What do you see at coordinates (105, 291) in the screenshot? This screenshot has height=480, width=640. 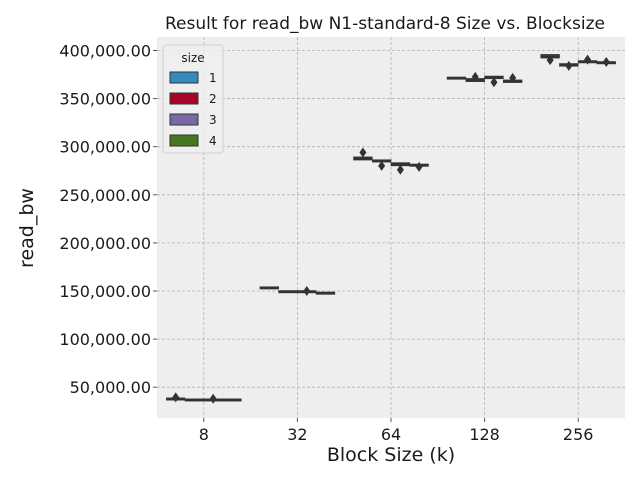 I see `y-tick-label: 150,000.00` at bounding box center [105, 291].